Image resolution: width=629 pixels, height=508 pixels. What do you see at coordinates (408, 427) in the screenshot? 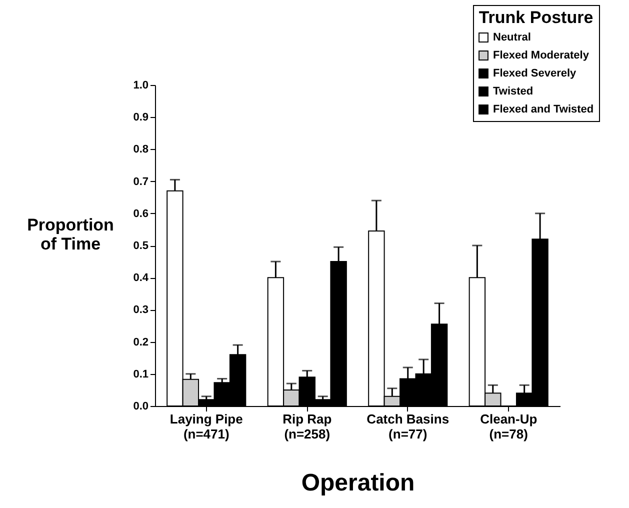
I see `x-tick-label: Catch Basins (n=77)` at bounding box center [408, 427].